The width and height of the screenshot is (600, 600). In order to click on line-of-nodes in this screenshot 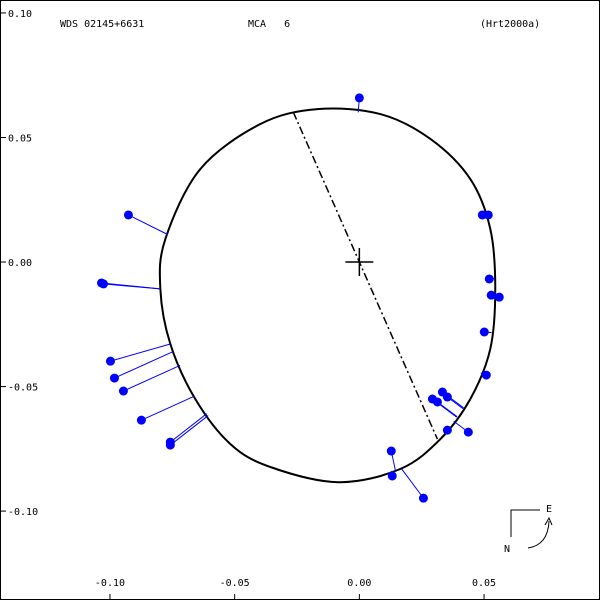, I will do `click(365, 275)`.